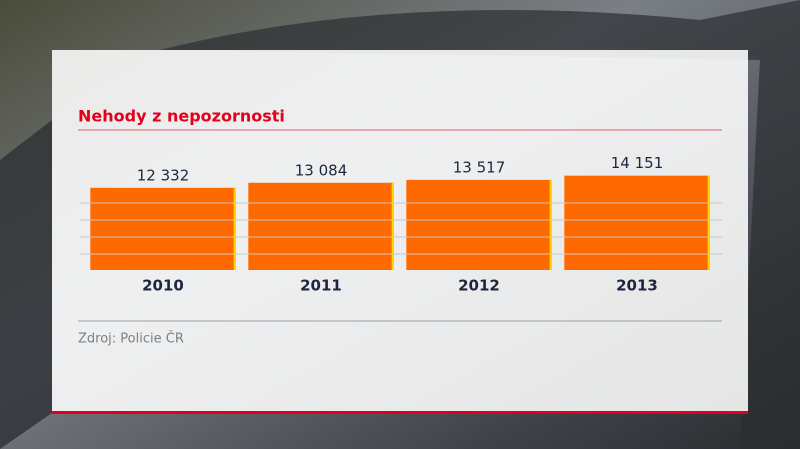  Describe the element at coordinates (26, 284) in the screenshot. I see `car-pillar` at that location.